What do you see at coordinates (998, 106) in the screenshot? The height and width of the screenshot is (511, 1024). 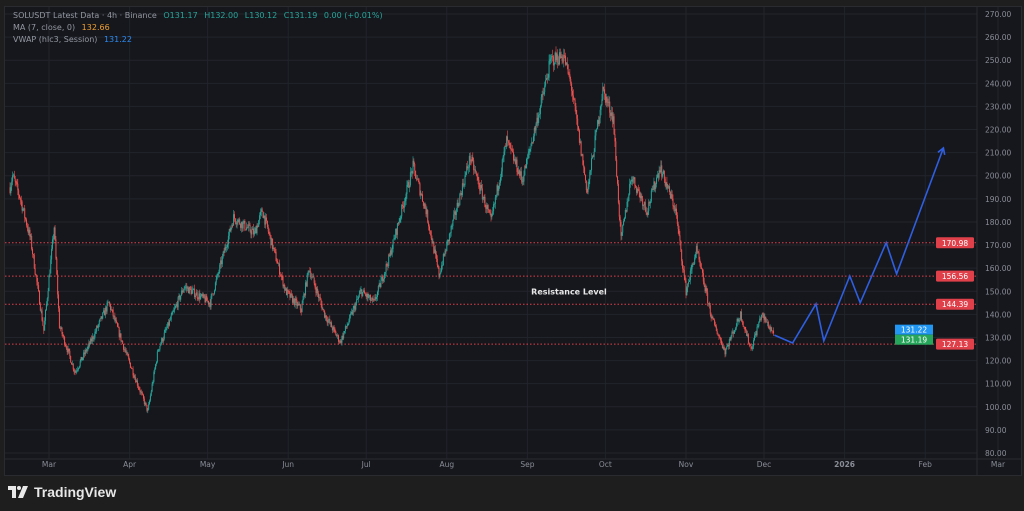 I see `y-tick-label: 230.00` at bounding box center [998, 106].